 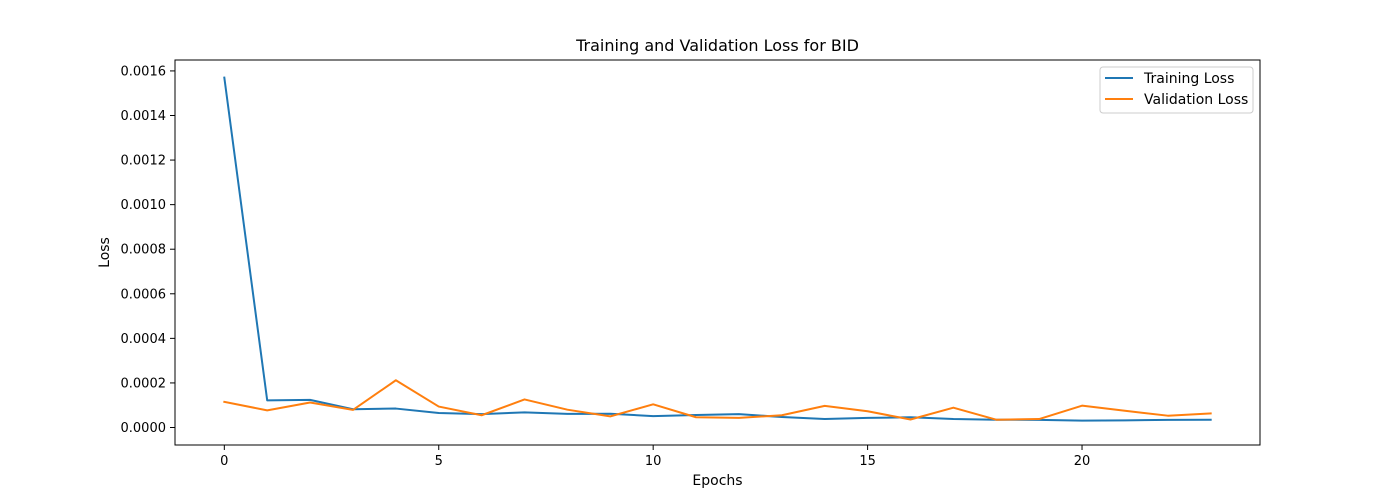 I want to click on y-tick-label: 0.0012, so click(x=144, y=161).